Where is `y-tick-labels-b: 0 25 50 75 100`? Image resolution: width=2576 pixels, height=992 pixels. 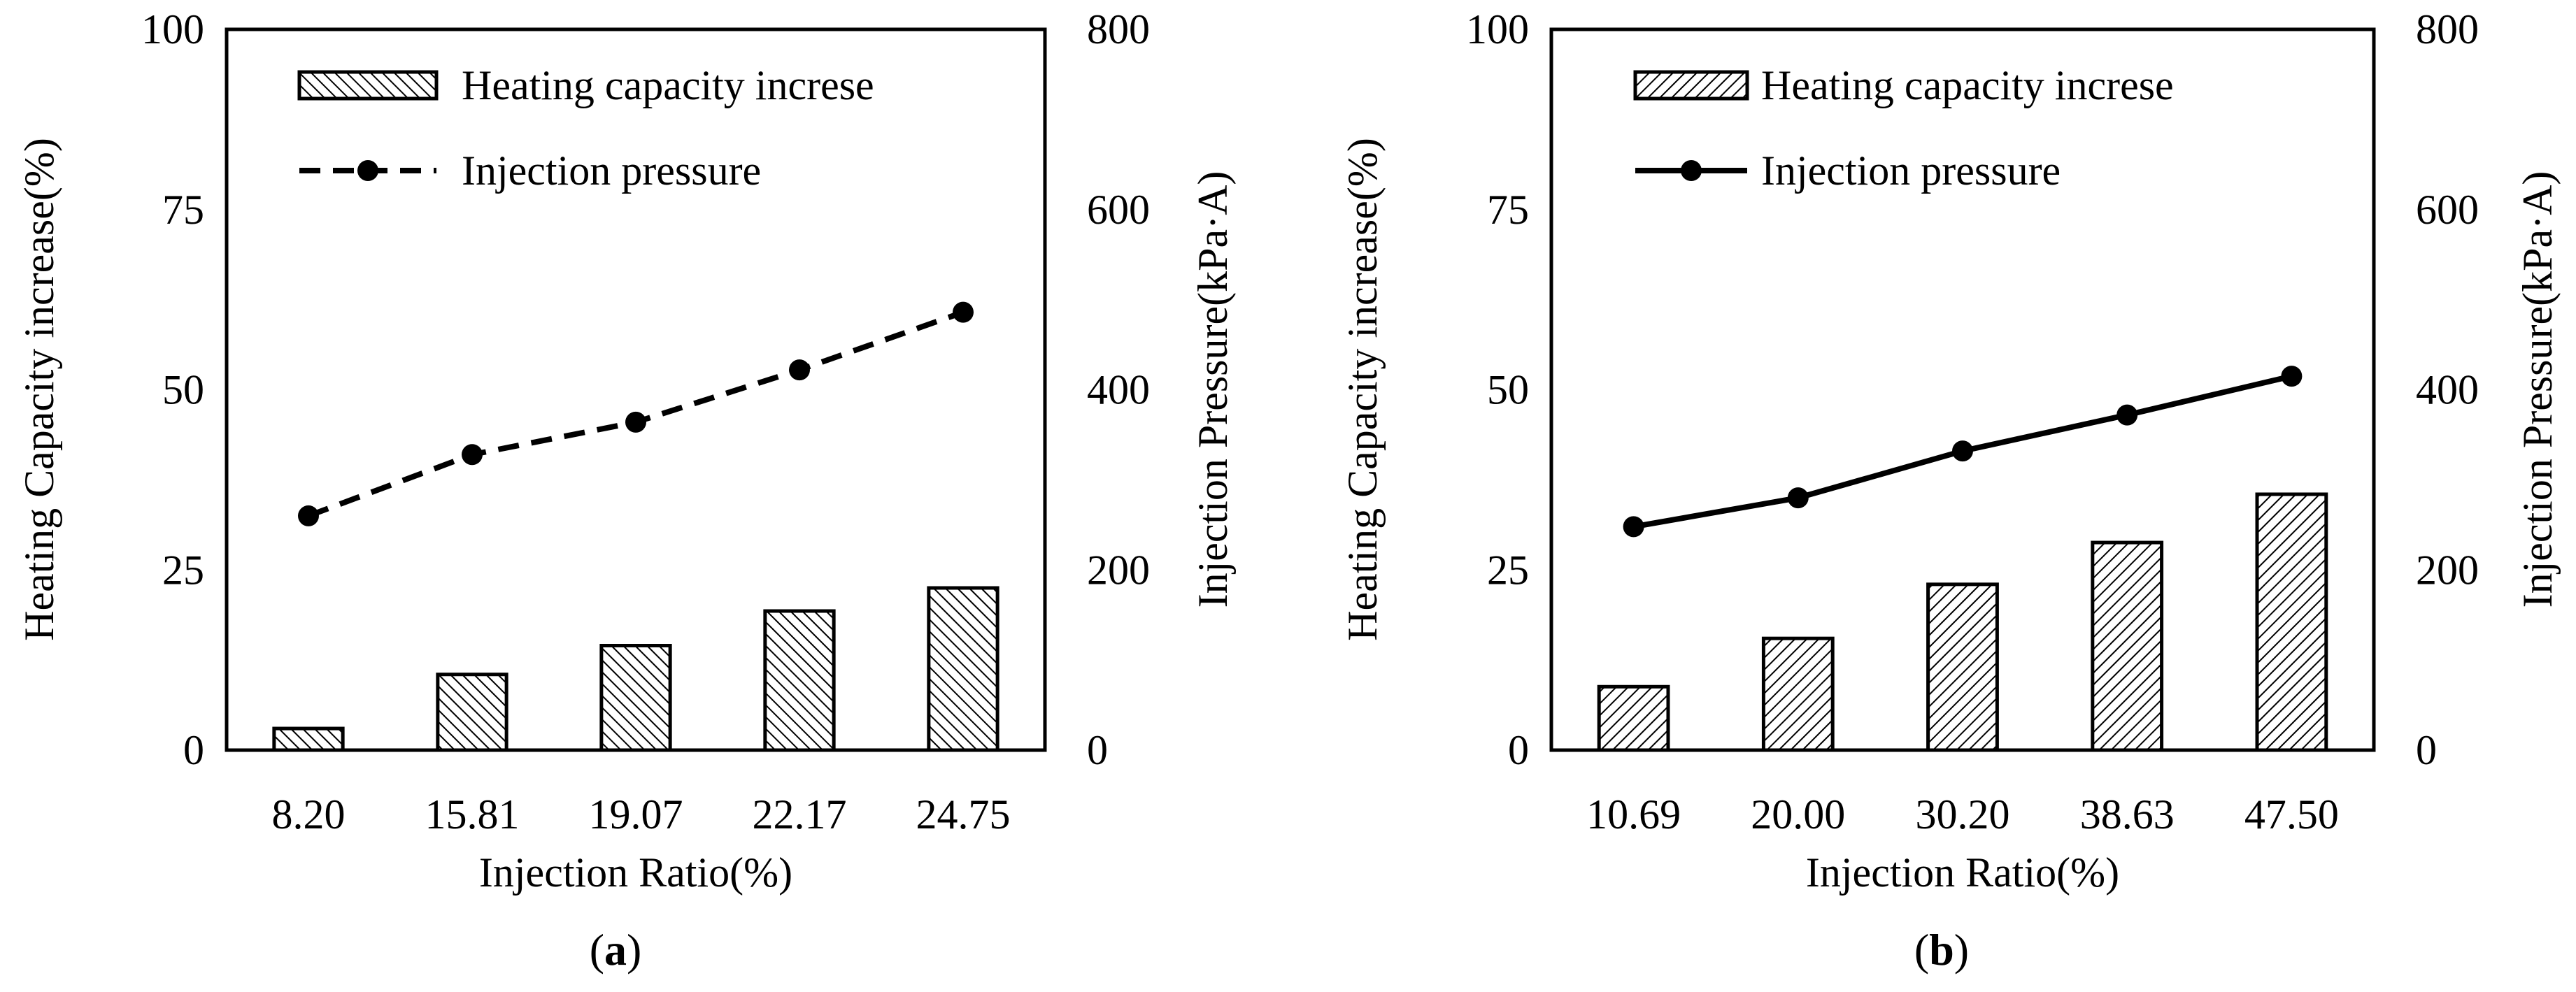 y-tick-labels-b: 0 25 50 75 100 is located at coordinates (1497, 389).